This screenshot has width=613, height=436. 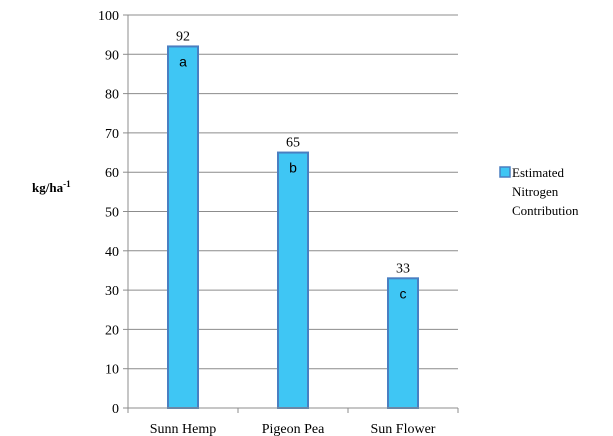 What do you see at coordinates (112, 95) in the screenshot?
I see `y-tick-label-80: 80` at bounding box center [112, 95].